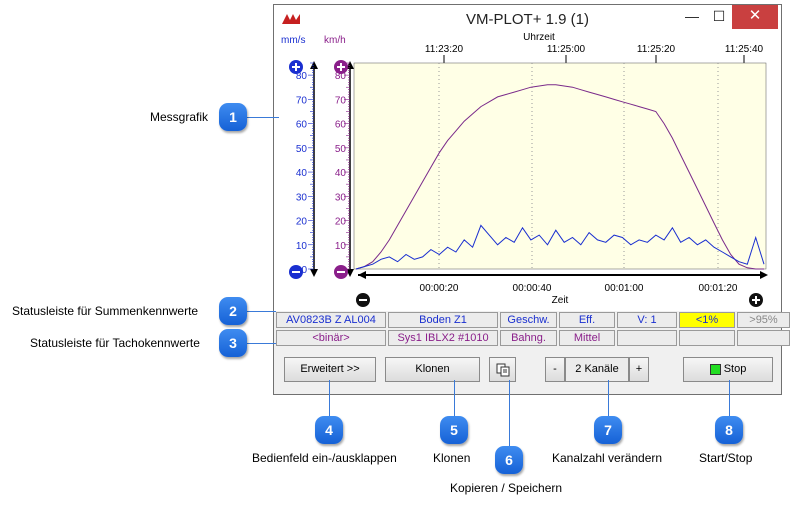 This screenshot has width=792, height=511. Describe the element at coordinates (439, 288) in the screenshot. I see `bottom-tick-label: 00:00:20` at that location.